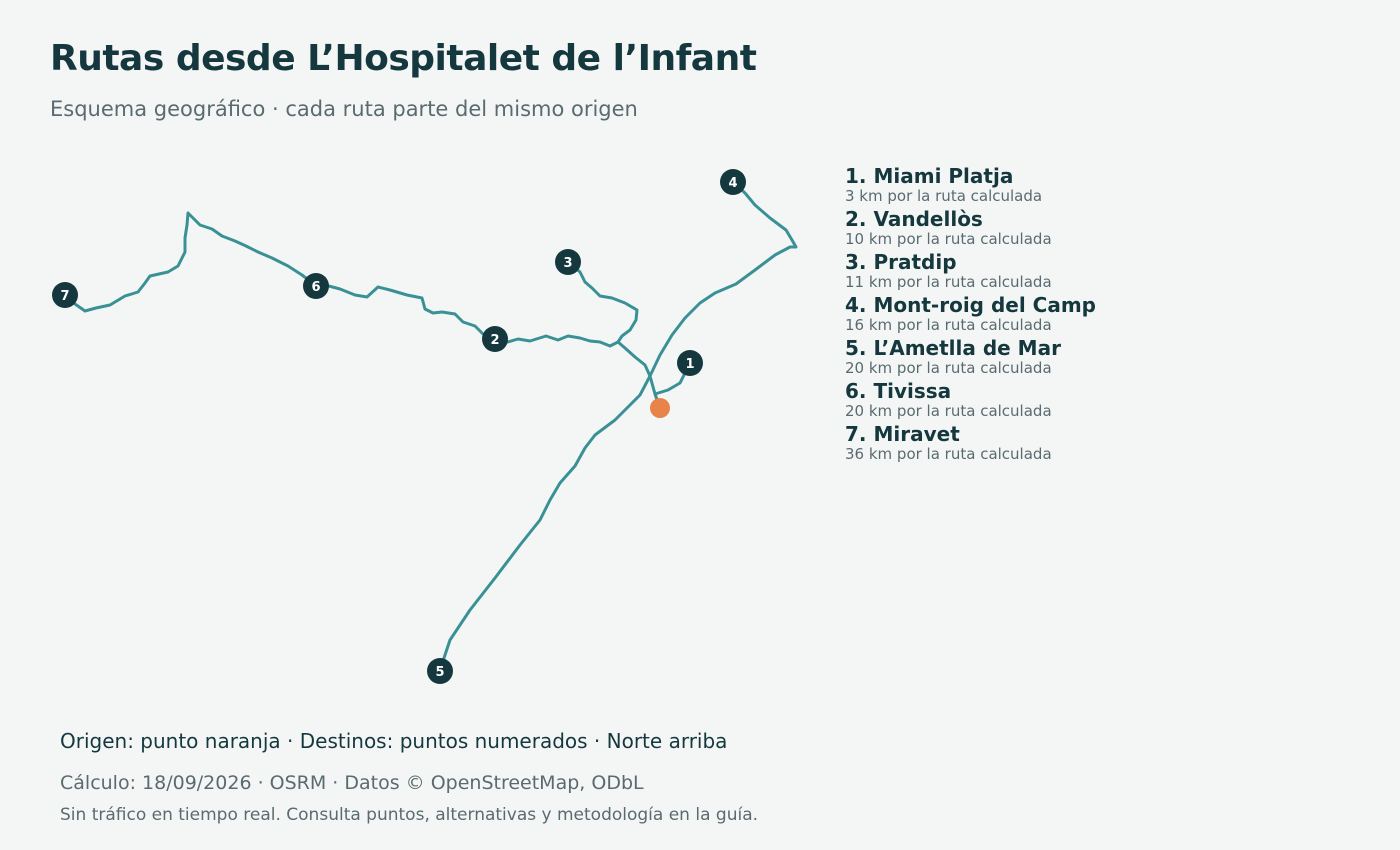  What do you see at coordinates (898, 391) in the screenshot?
I see `legend-item-name: 6. Tivissa` at bounding box center [898, 391].